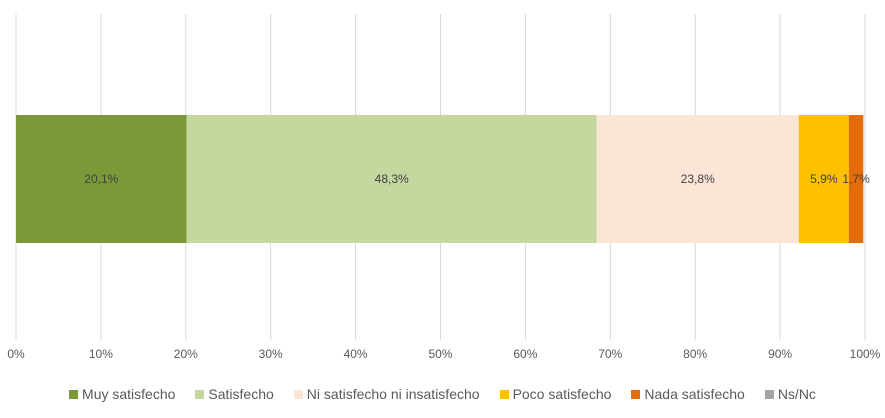  Describe the element at coordinates (440, 354) in the screenshot. I see `x-tick-label: 50%` at that location.